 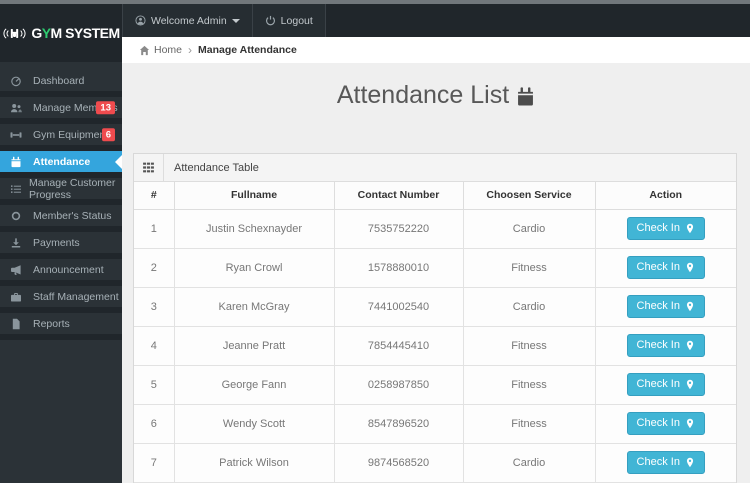 I want to click on sidebar-item-dashboard: Dashboard, so click(x=61, y=83).